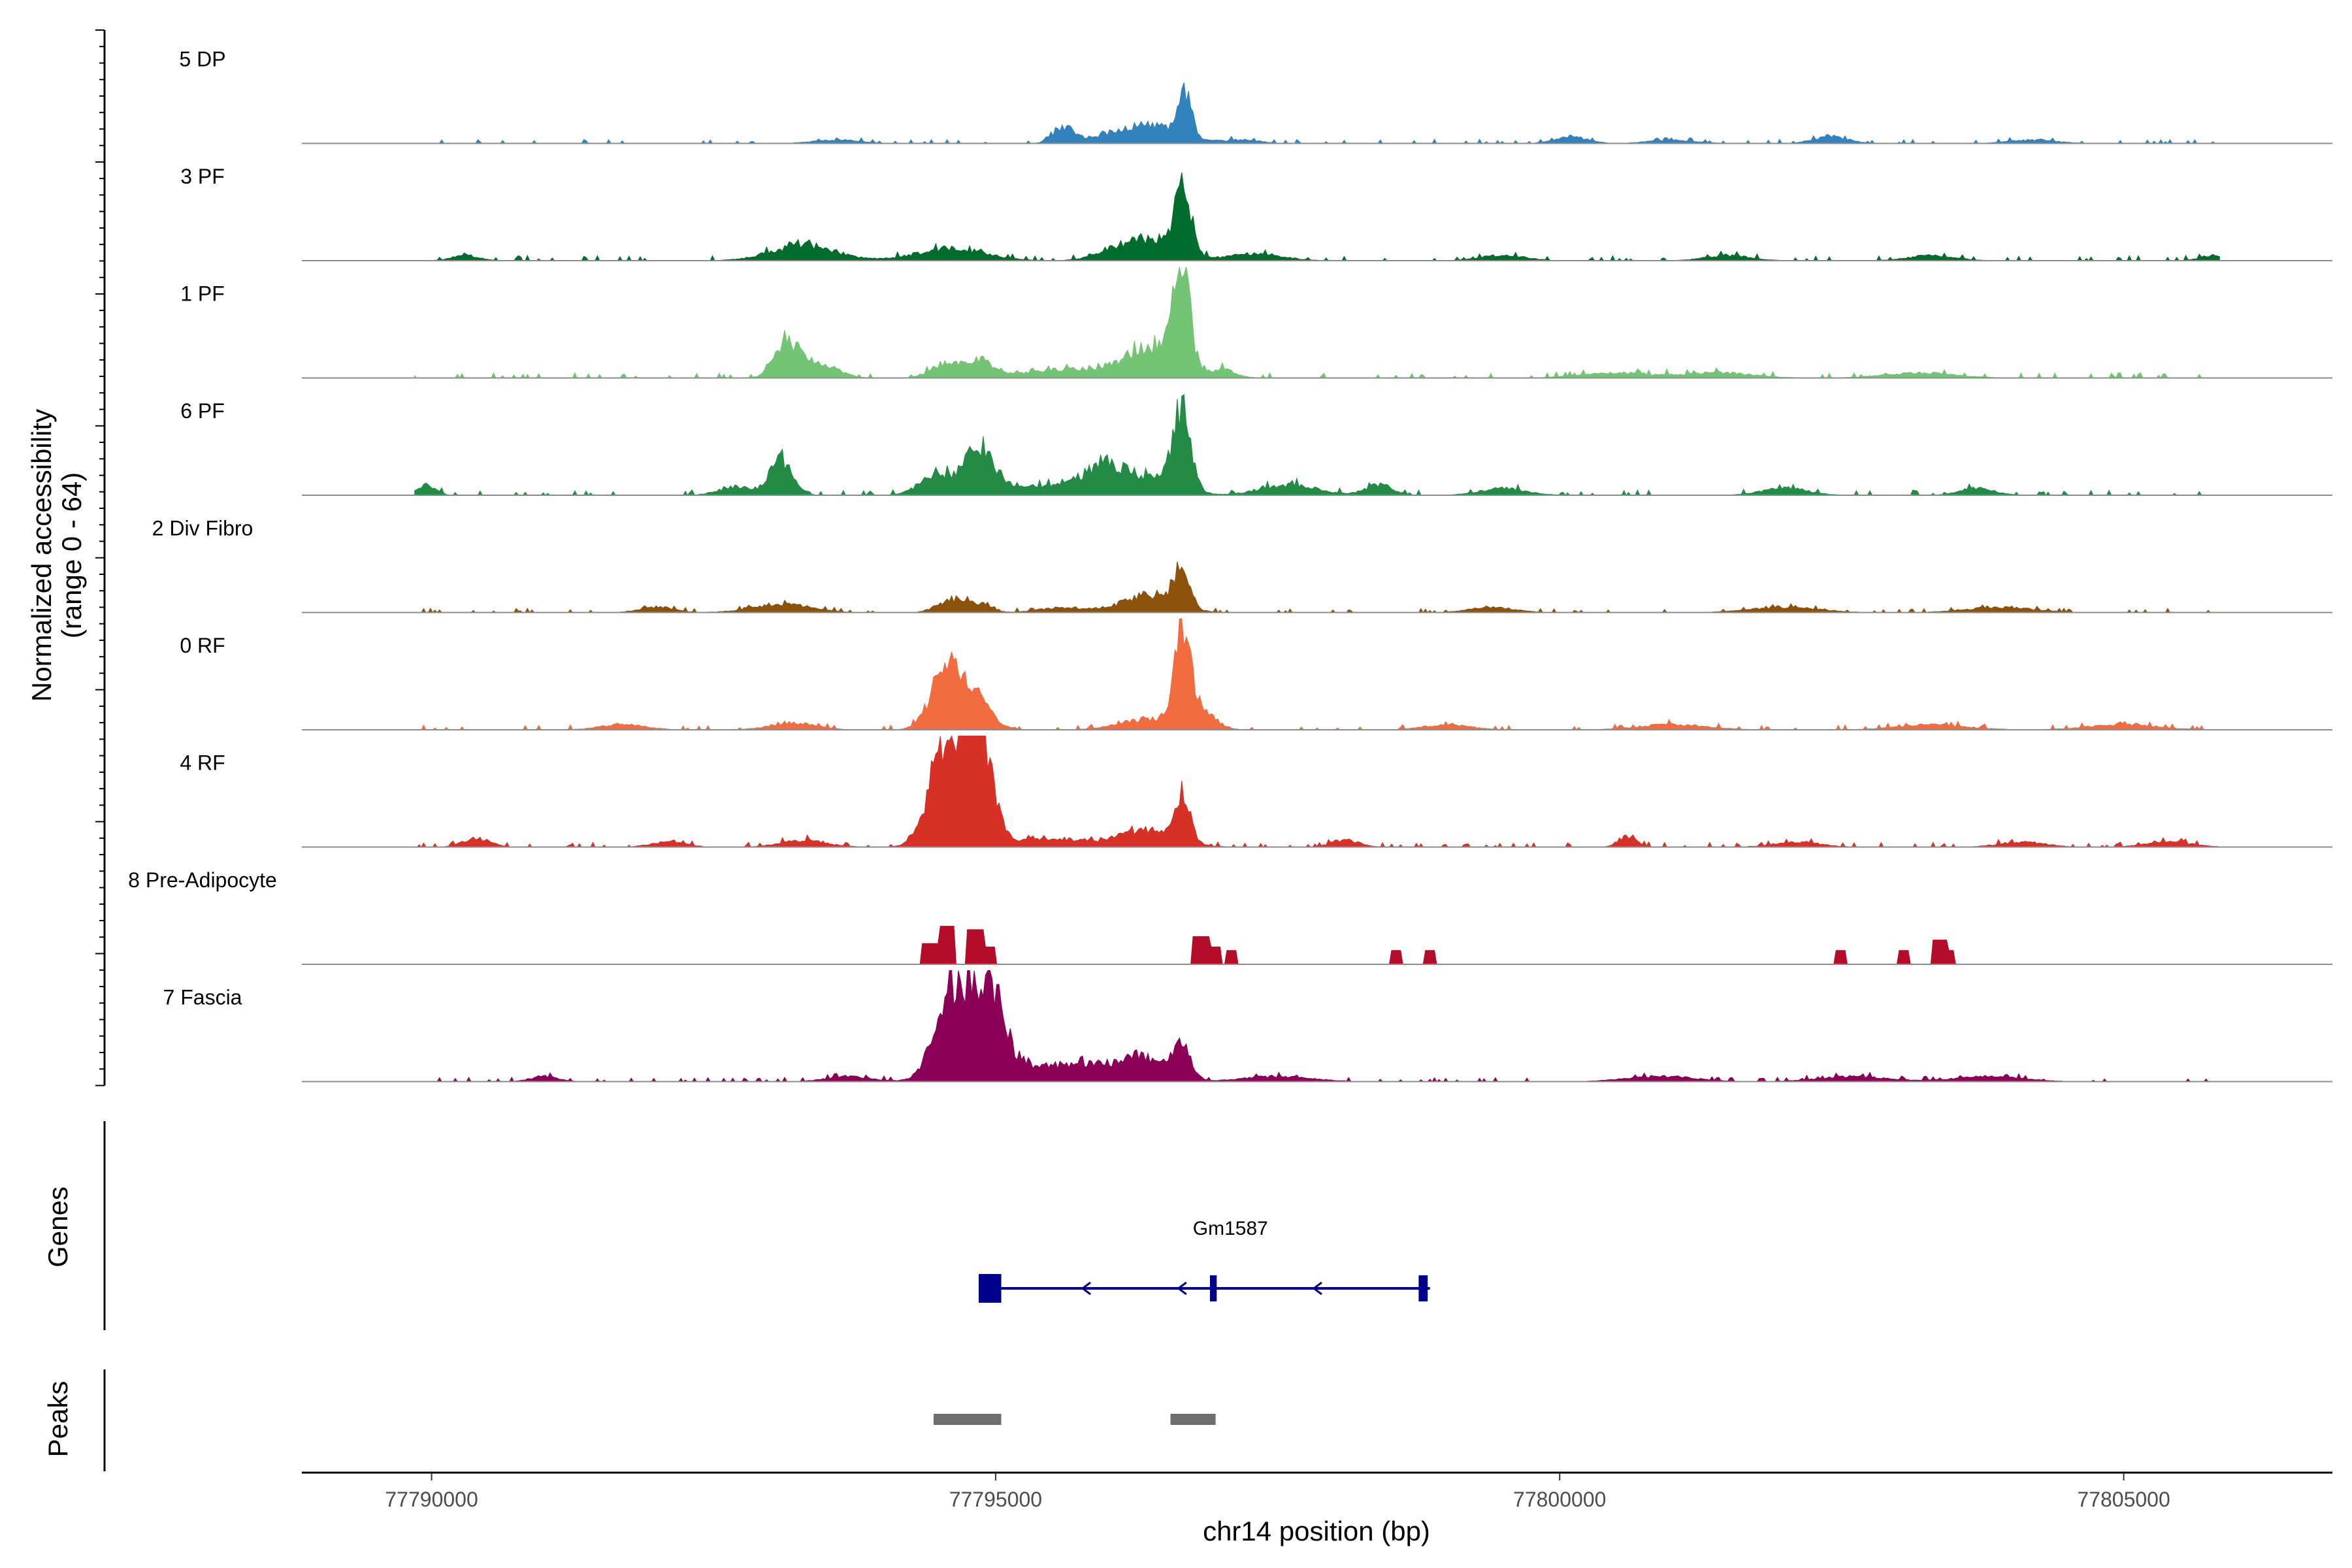  I want to click on coverage-area-1-pf, so click(1317, 323).